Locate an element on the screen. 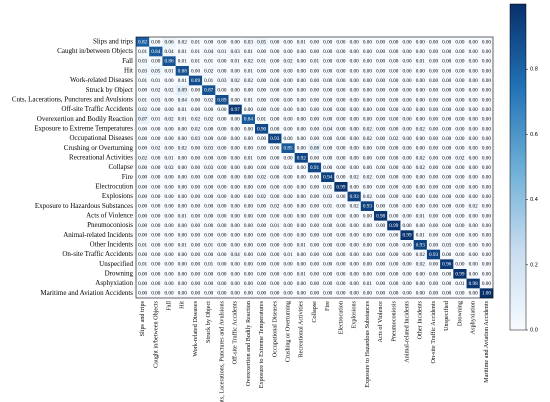  cell-value: 0.02 is located at coordinates (142, 158).